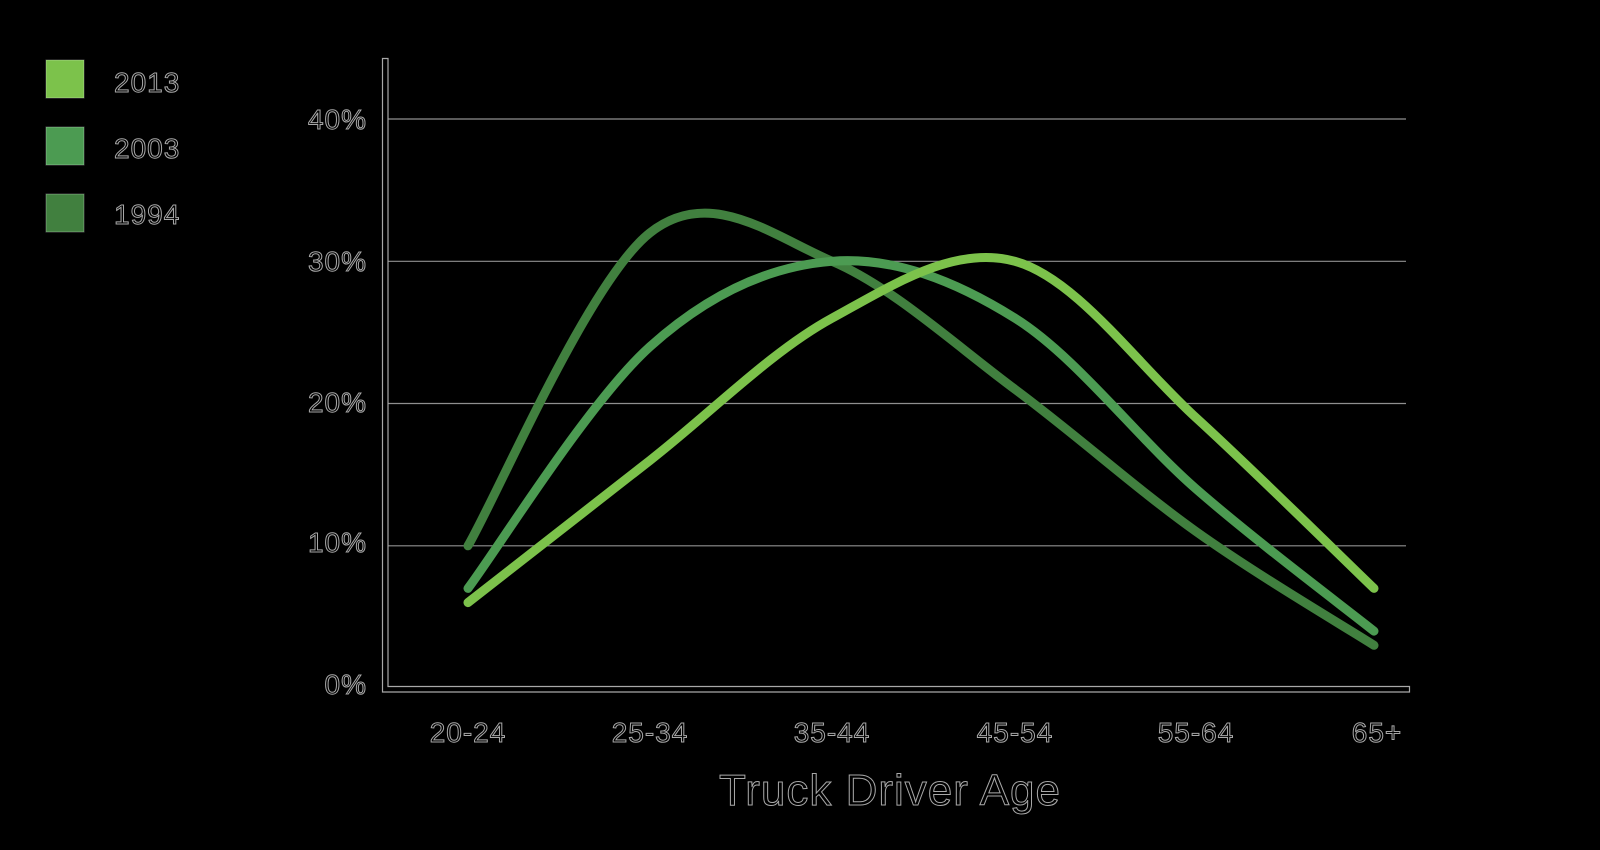 The height and width of the screenshot is (850, 1600). What do you see at coordinates (147, 148) in the screenshot?
I see `legend-label-2003: 2003` at bounding box center [147, 148].